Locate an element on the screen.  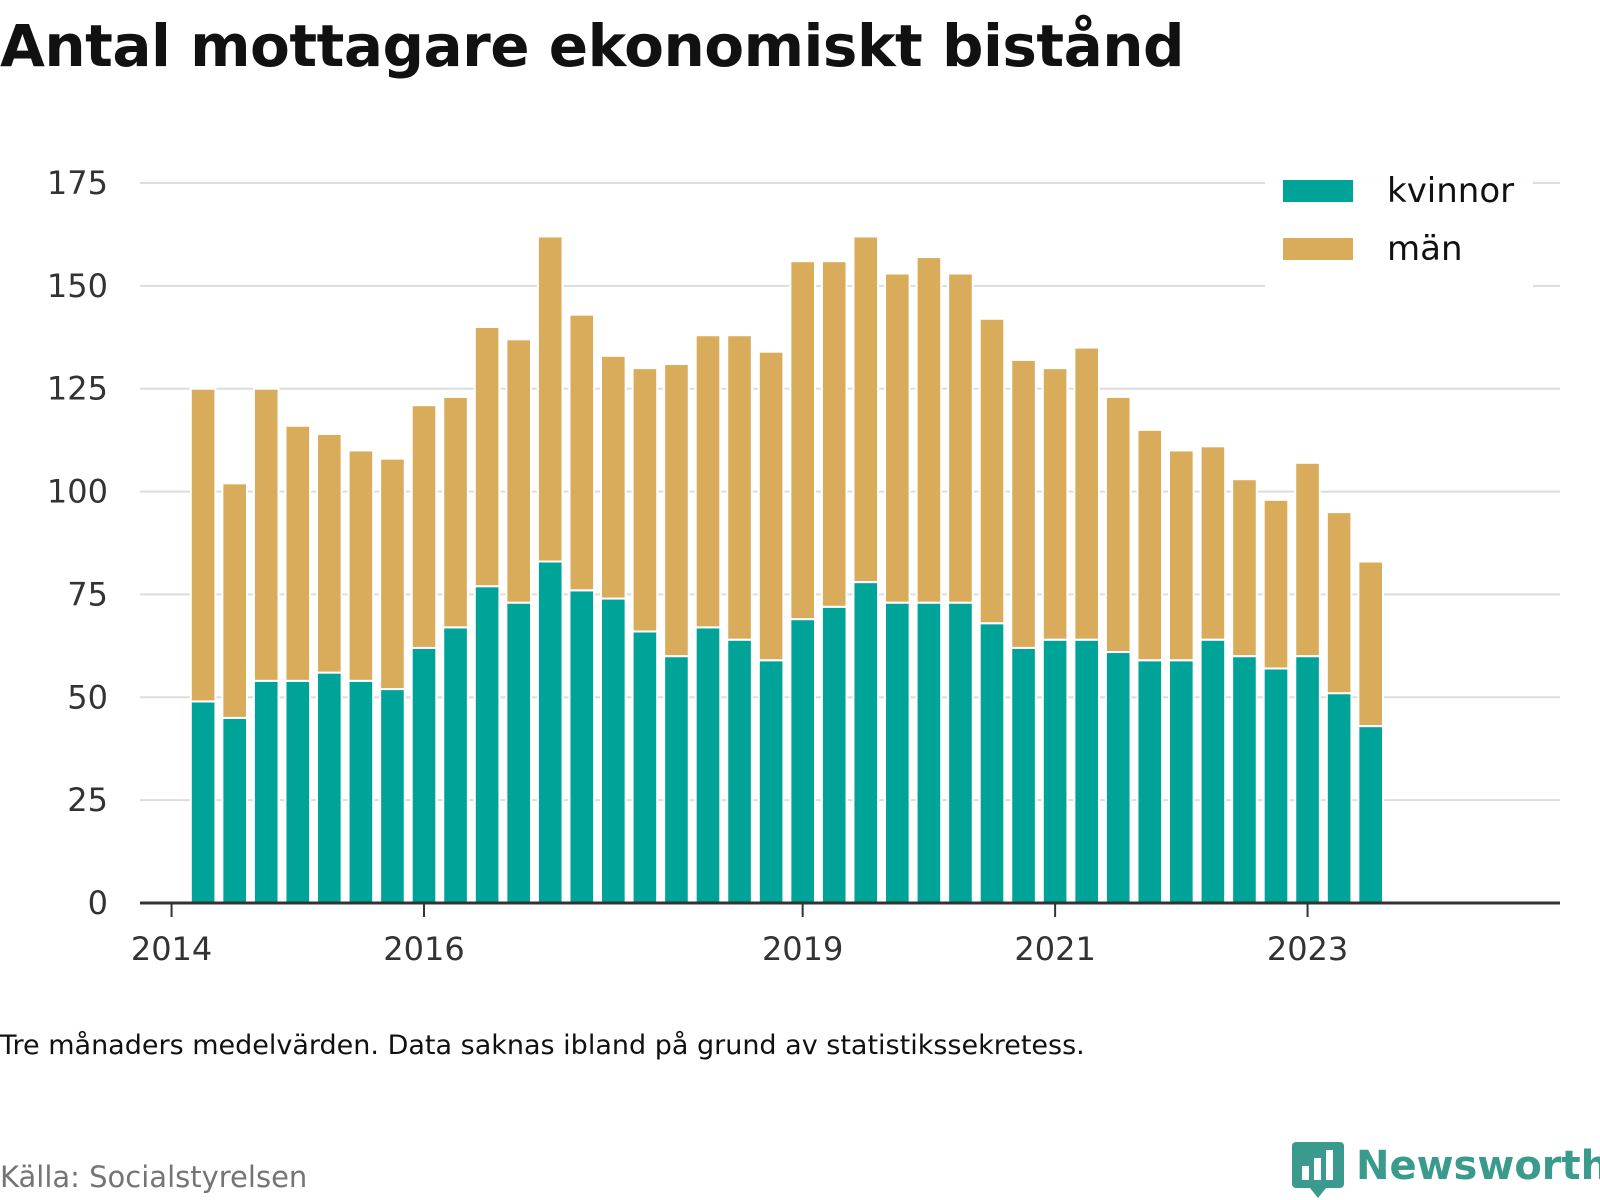
y-tick-label: 75 is located at coordinates (87, 594).